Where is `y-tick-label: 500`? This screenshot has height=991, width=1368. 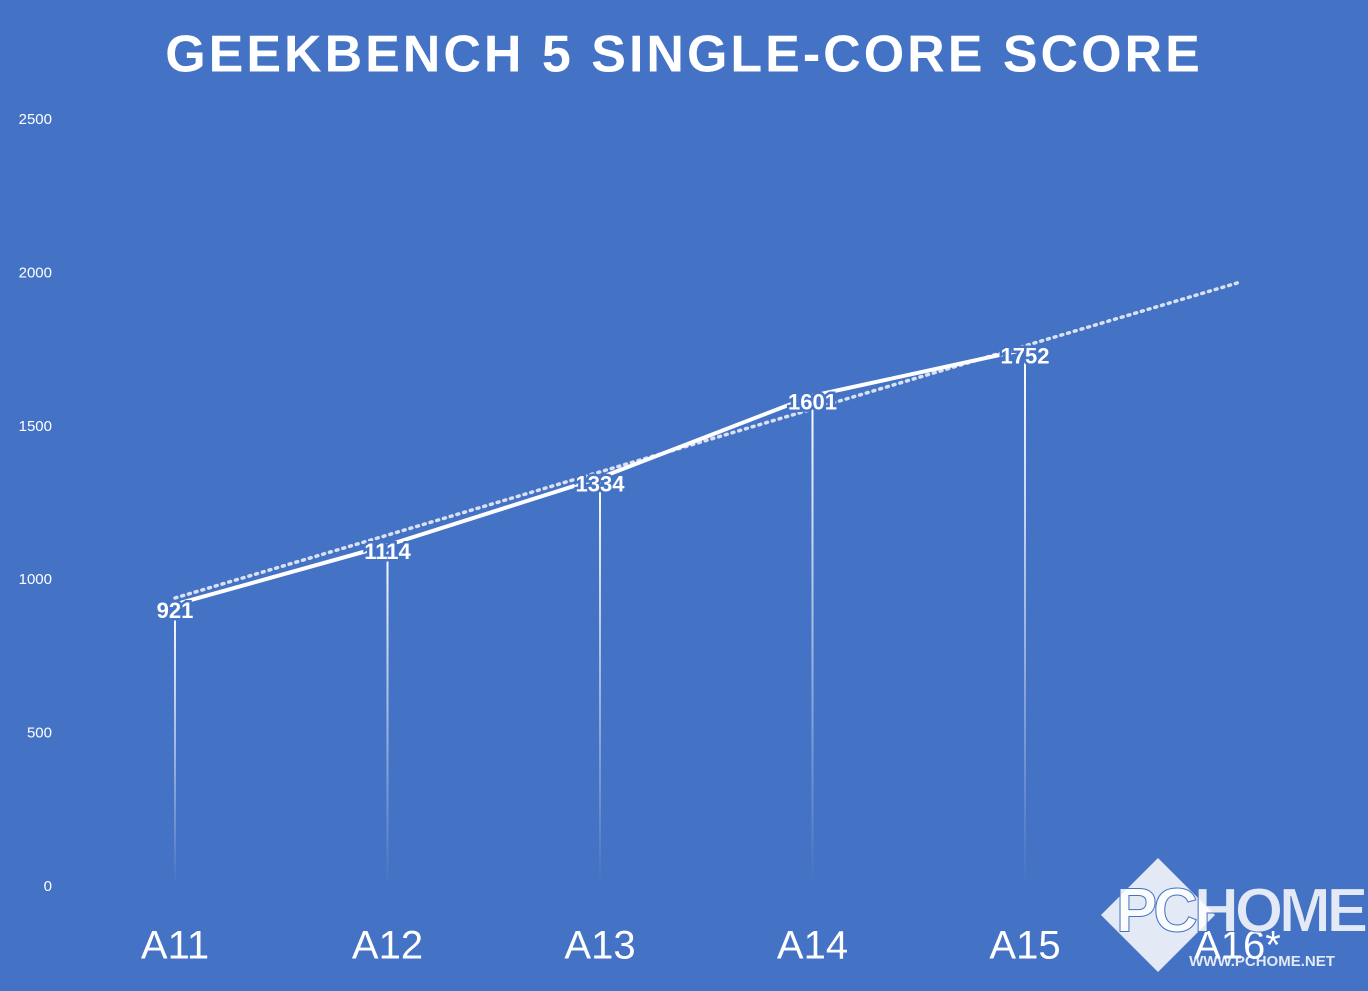
y-tick-label: 500 is located at coordinates (39, 733).